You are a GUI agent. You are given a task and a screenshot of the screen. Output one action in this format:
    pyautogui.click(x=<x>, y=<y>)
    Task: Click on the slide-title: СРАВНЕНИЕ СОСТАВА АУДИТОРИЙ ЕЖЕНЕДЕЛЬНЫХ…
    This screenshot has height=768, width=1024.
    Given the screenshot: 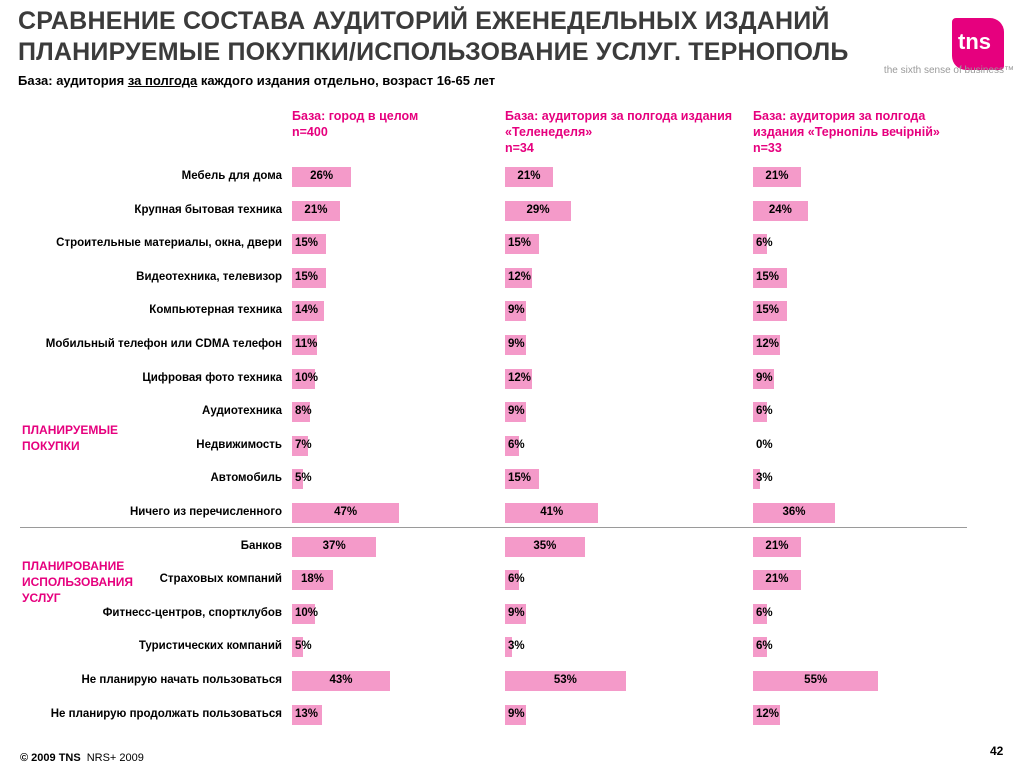 What is the action you would take?
    pyautogui.click(x=448, y=37)
    